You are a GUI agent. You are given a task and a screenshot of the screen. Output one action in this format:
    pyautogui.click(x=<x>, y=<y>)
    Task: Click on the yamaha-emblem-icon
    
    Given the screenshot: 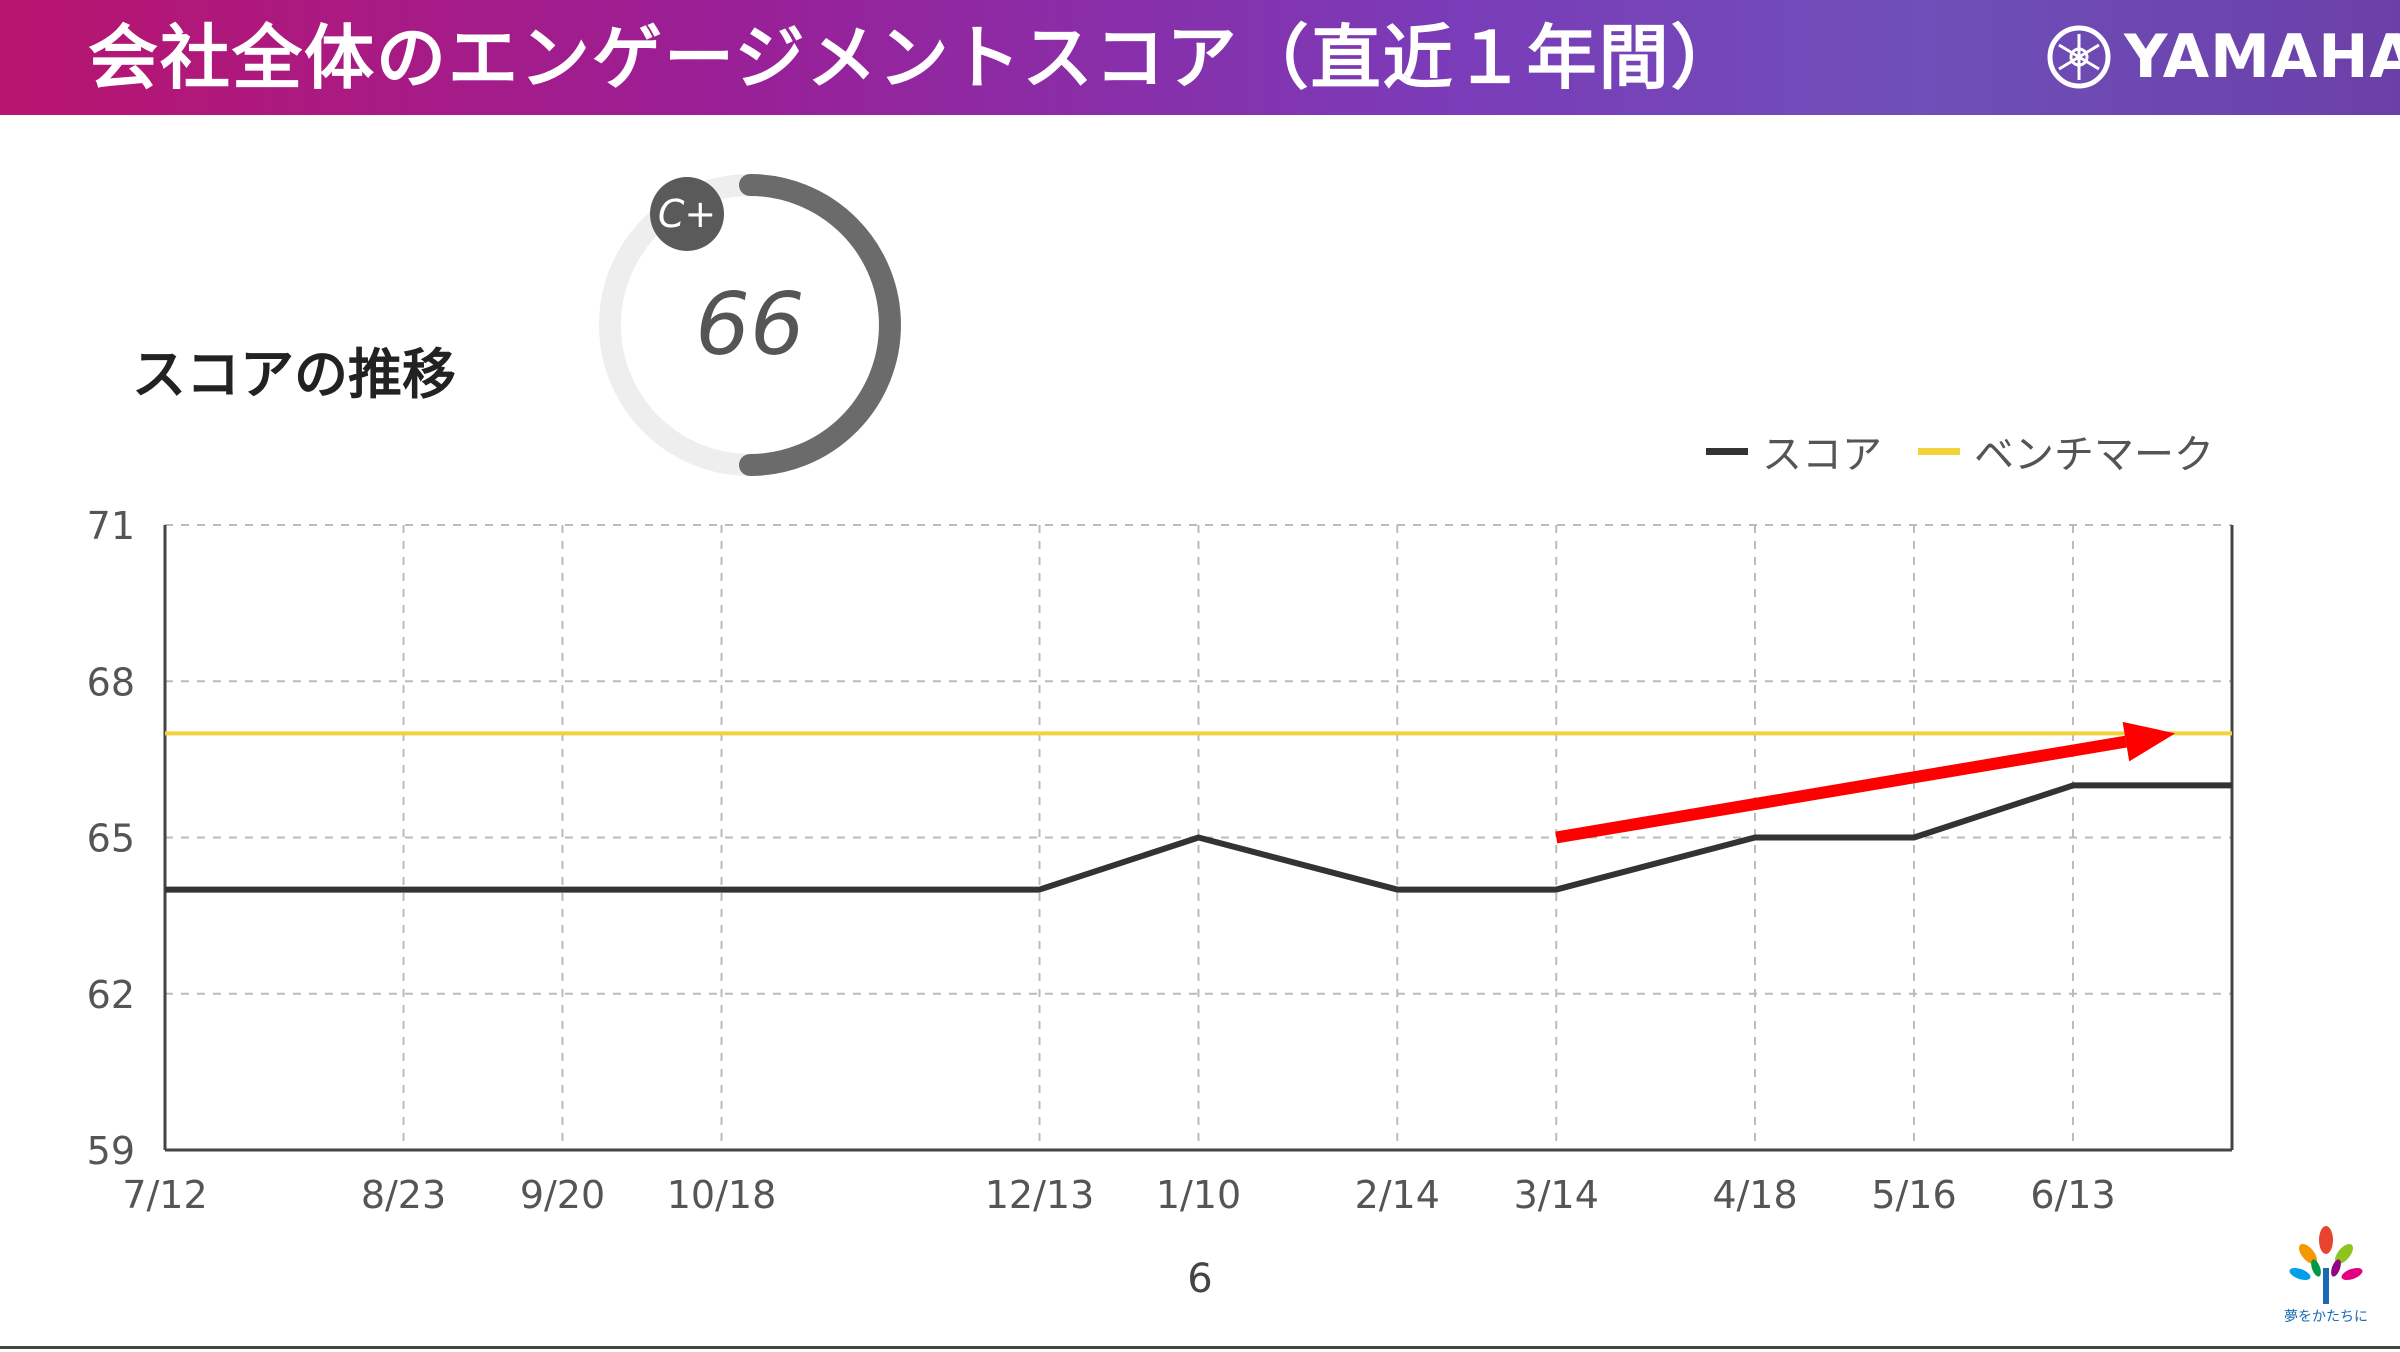 What is the action you would take?
    pyautogui.click(x=2079, y=57)
    